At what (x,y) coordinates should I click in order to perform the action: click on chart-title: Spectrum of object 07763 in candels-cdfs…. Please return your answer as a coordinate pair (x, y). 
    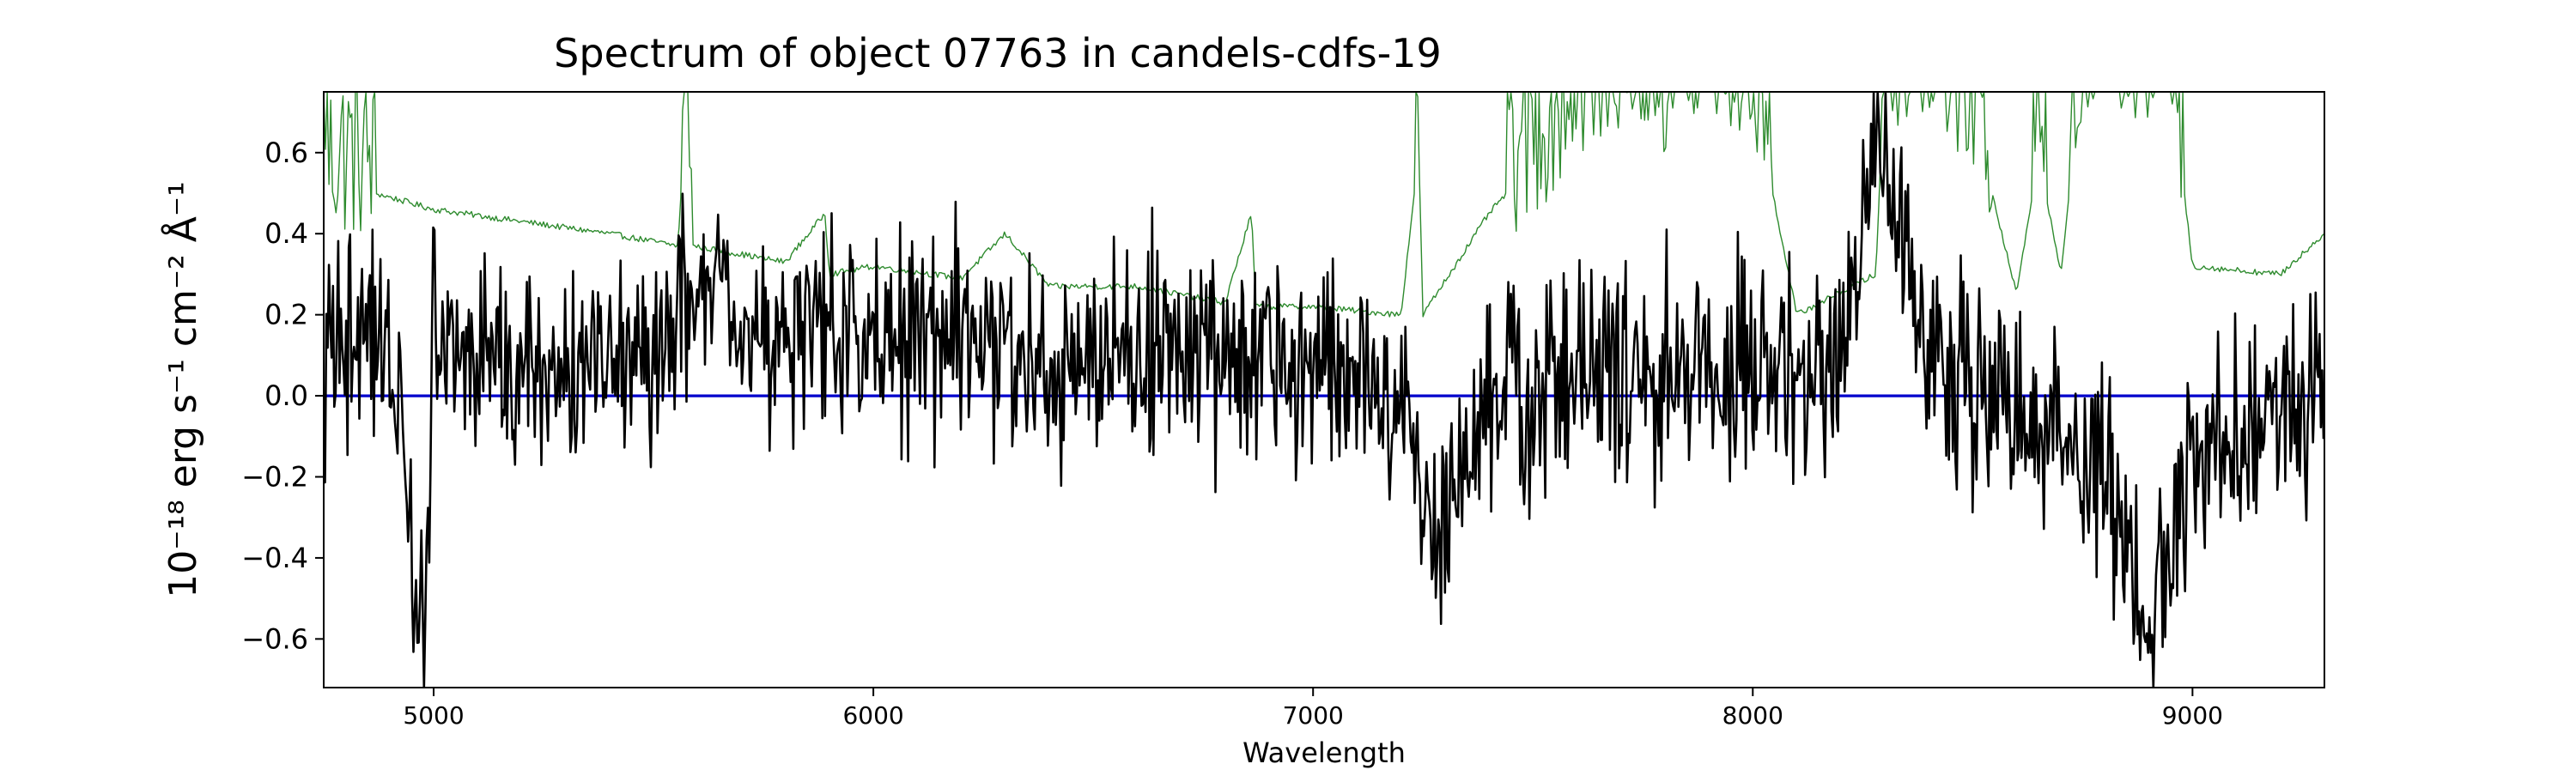
    Looking at the image, I should click on (998, 53).